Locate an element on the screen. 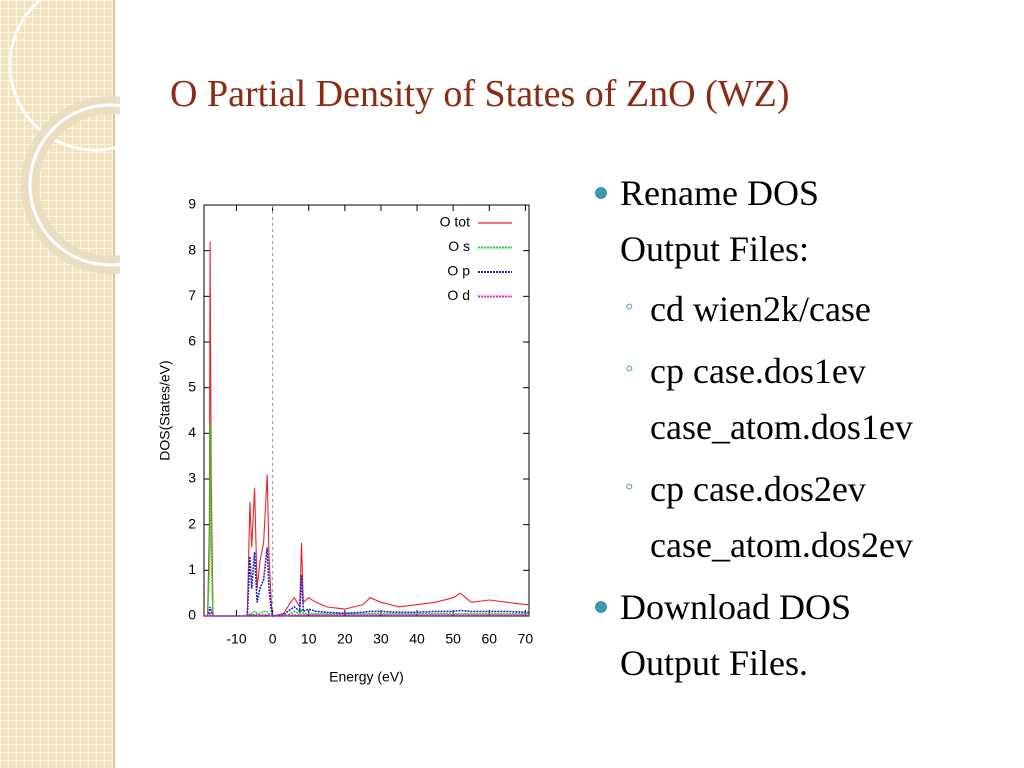 This screenshot has height=768, width=1024. x-tick-label: 70 is located at coordinates (526, 639).